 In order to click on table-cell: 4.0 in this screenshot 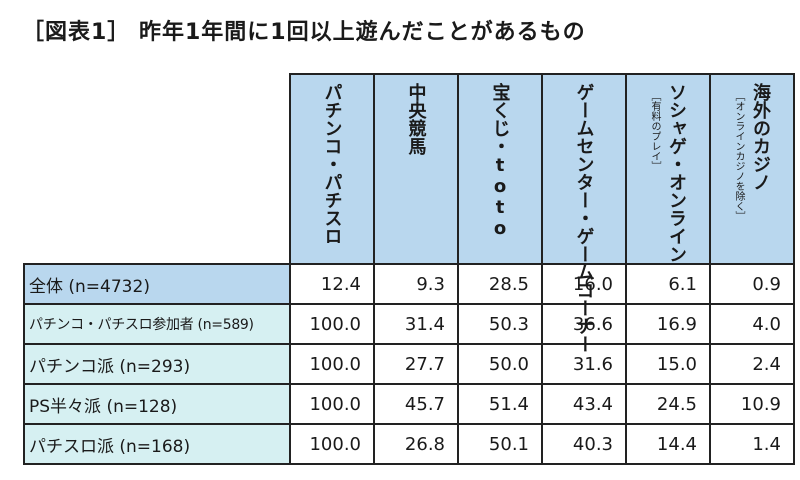, I will do `click(752, 324)`.